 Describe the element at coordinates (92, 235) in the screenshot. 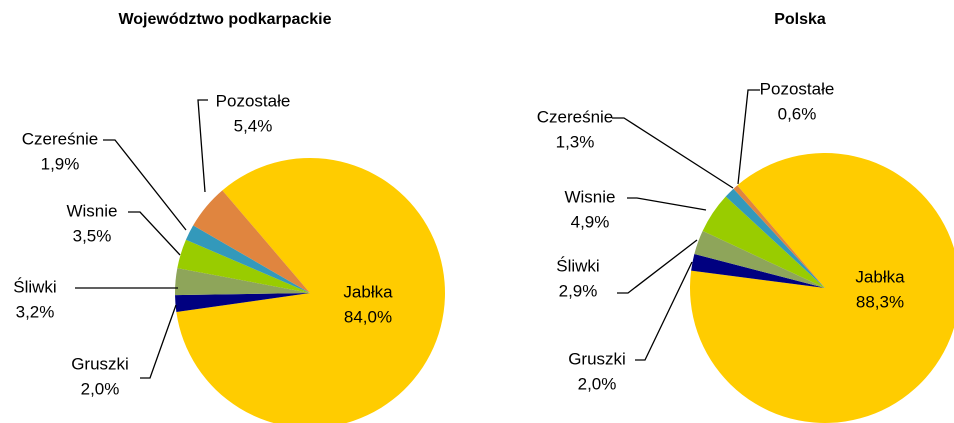

I see `slice-value: 3,5%` at that location.